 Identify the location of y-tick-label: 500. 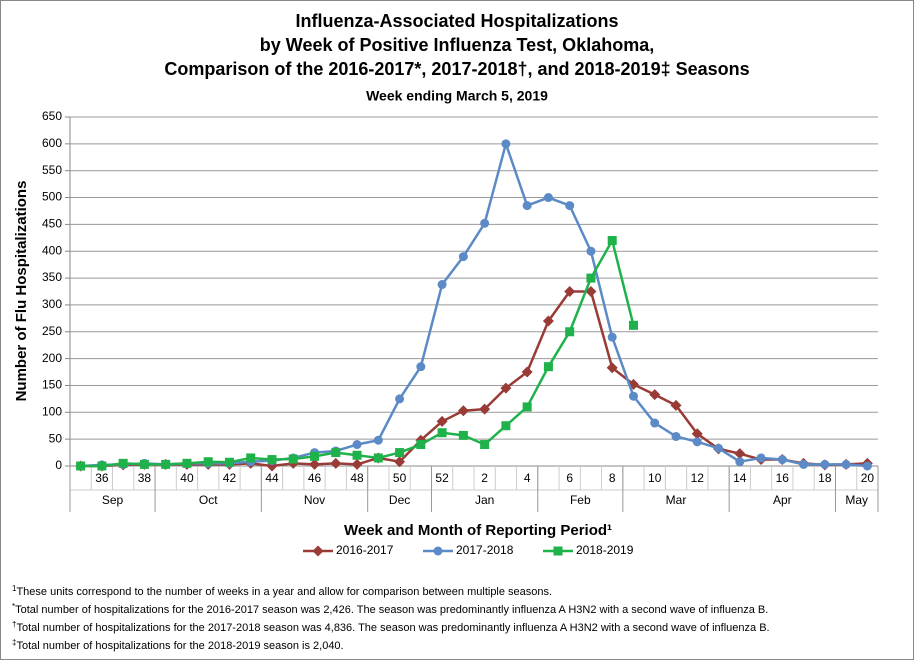
(52, 197).